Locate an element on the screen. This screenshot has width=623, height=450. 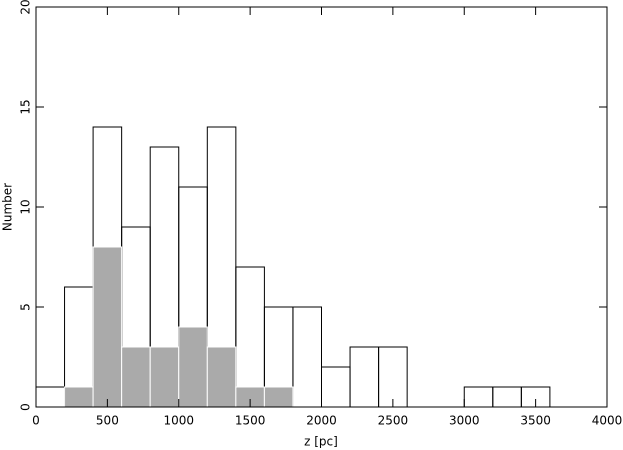
y-tick-label: 10 is located at coordinates (26, 206).